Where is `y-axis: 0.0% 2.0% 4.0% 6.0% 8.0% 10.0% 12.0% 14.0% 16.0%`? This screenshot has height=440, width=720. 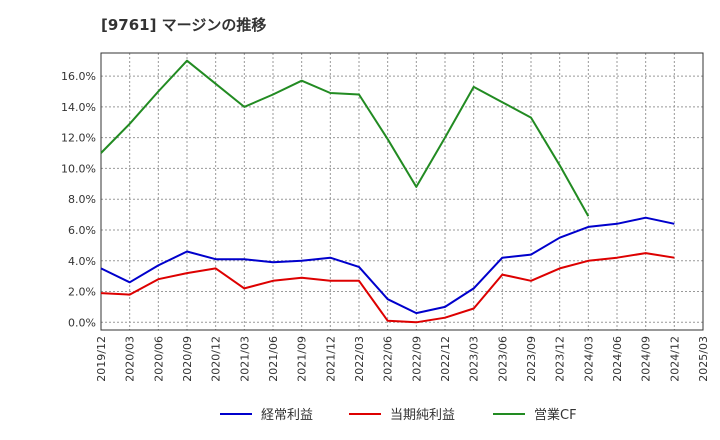 y-axis: 0.0% 2.0% 4.0% 6.0% 8.0% 10.0% 12.0% 14.0% 16.0% is located at coordinates (78, 199).